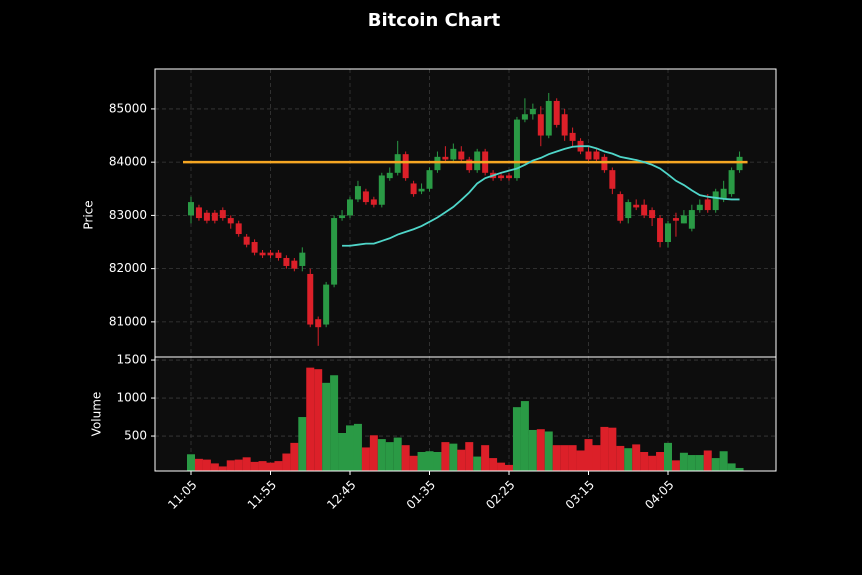 This screenshot has width=862, height=575. Describe the element at coordinates (97, 414) in the screenshot. I see `volume-axis-label: Volume` at that location.